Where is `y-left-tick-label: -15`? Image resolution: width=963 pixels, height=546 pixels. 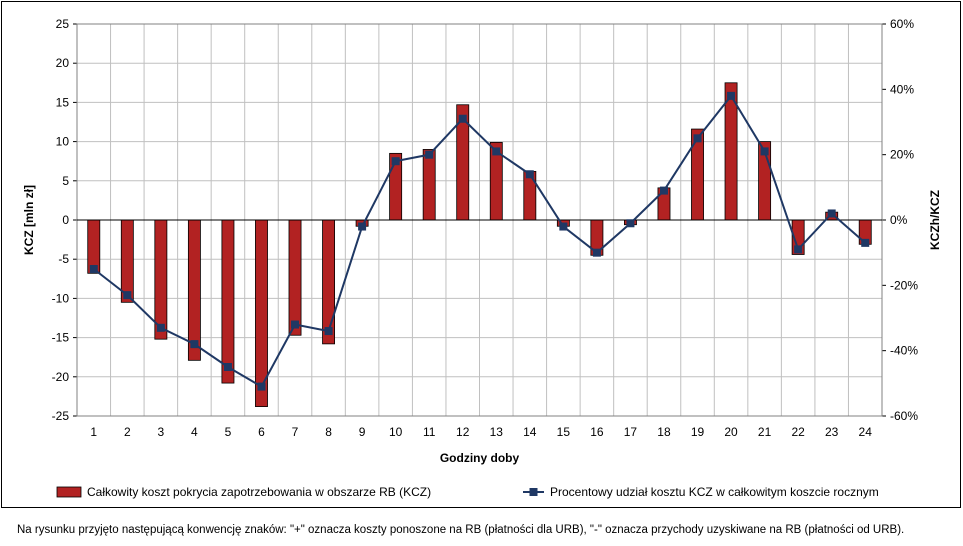
y-left-tick-label: -15 is located at coordinates (61, 338).